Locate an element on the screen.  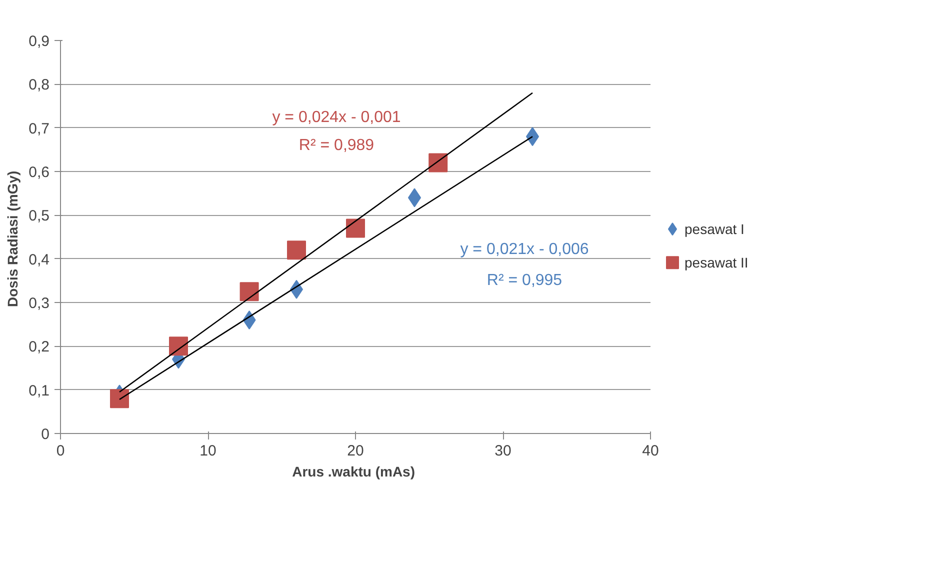
annotation: R² = 0,995 is located at coordinates (524, 280).